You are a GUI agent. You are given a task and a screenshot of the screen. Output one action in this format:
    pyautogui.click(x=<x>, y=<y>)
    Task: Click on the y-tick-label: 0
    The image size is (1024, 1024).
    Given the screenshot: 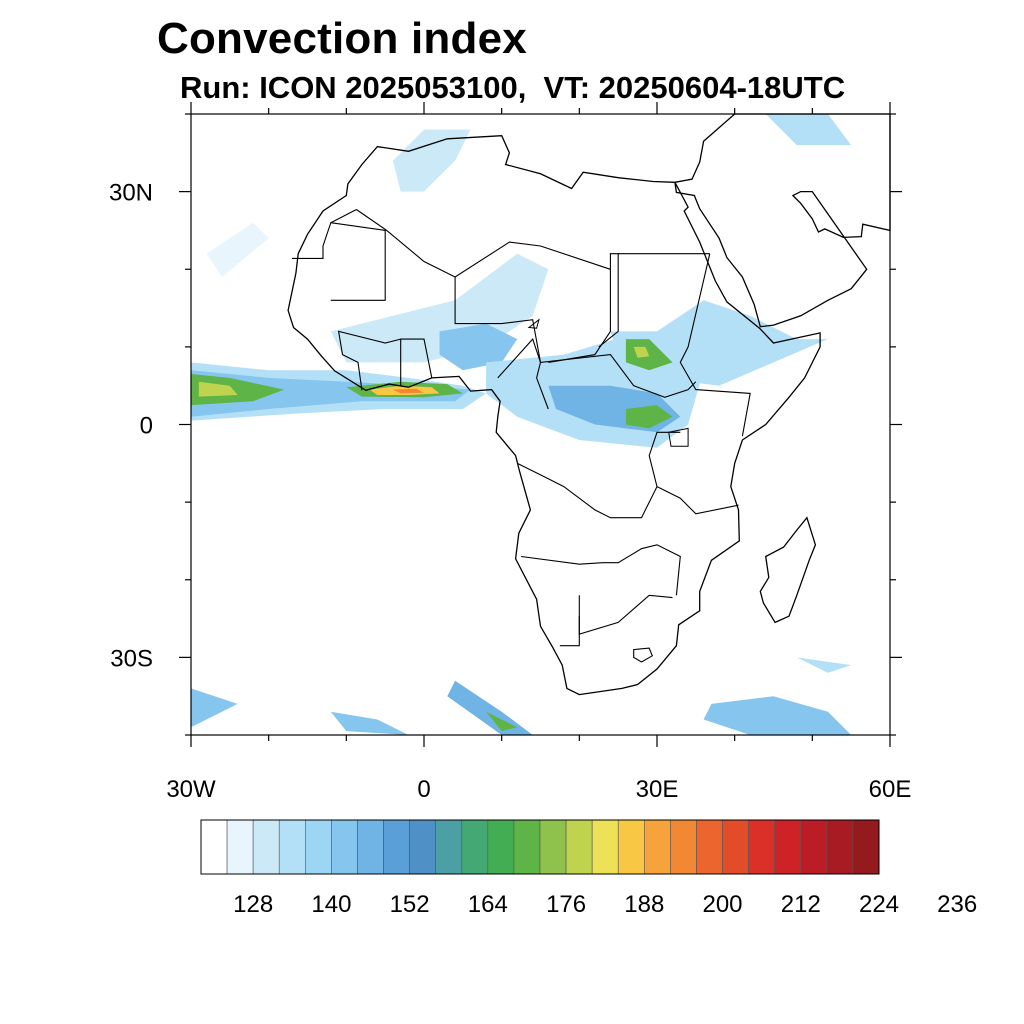 What is the action you would take?
    pyautogui.click(x=146, y=426)
    